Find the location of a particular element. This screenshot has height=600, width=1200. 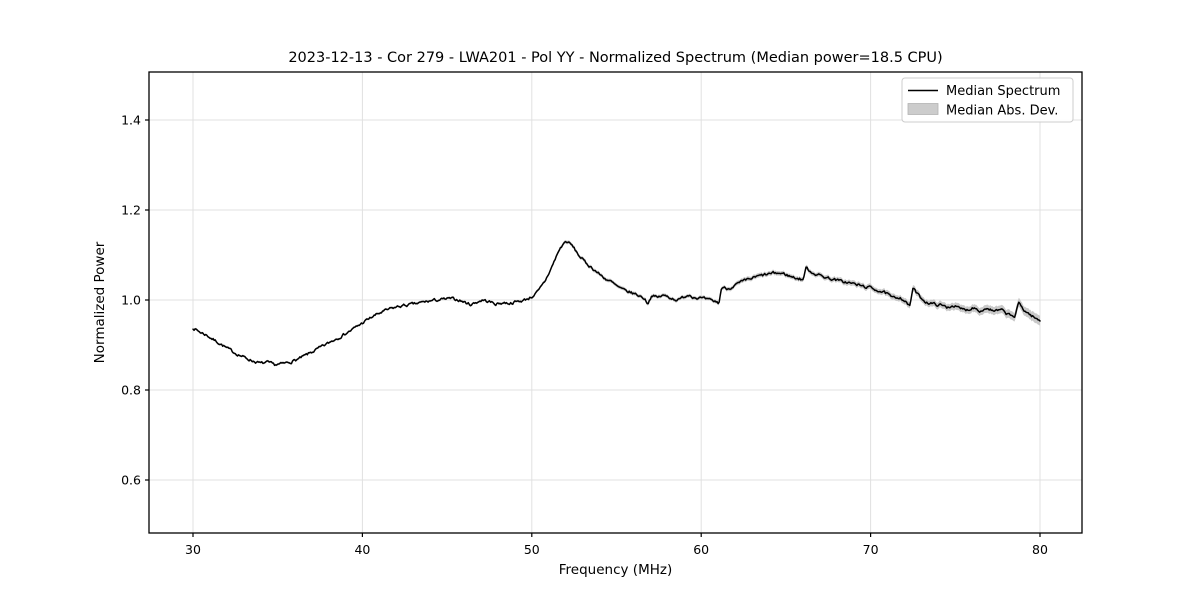

x-axis-label: Frequency (MHz) is located at coordinates (615, 570).